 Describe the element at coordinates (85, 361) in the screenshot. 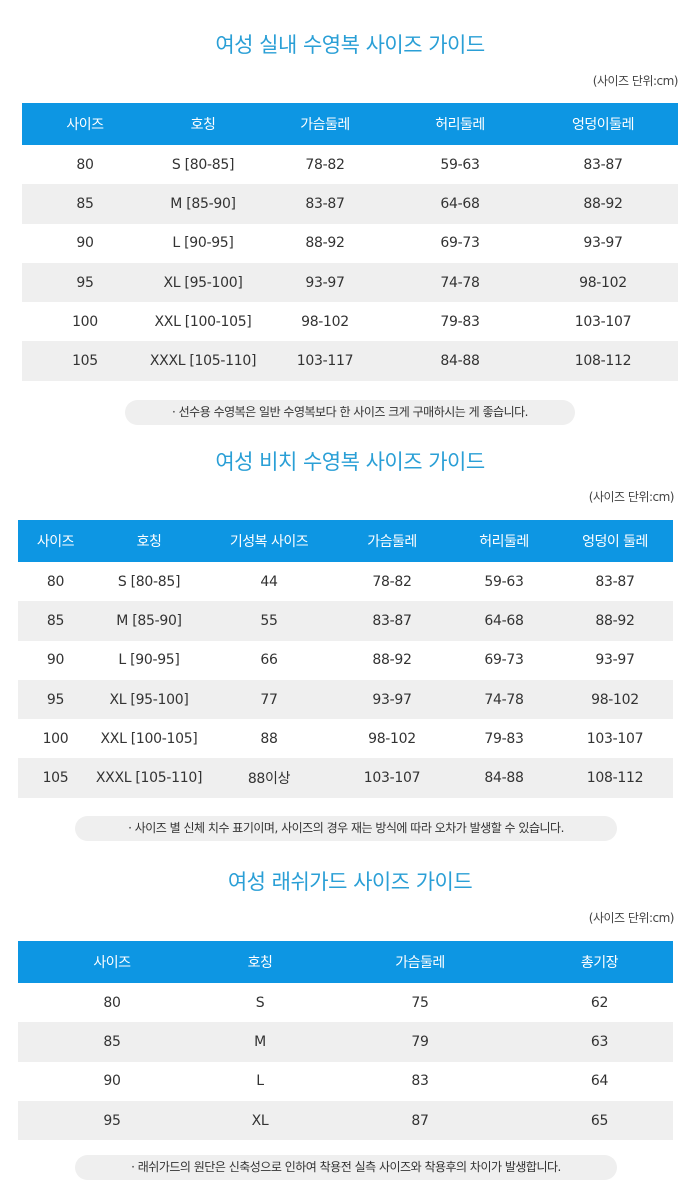

I see `table-cell: 105` at that location.